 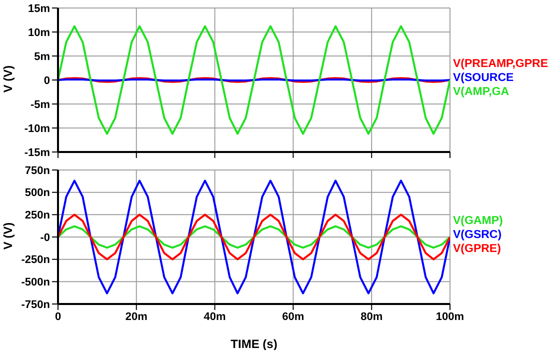 I want to click on y-tick-label: 10m, so click(x=39, y=32).